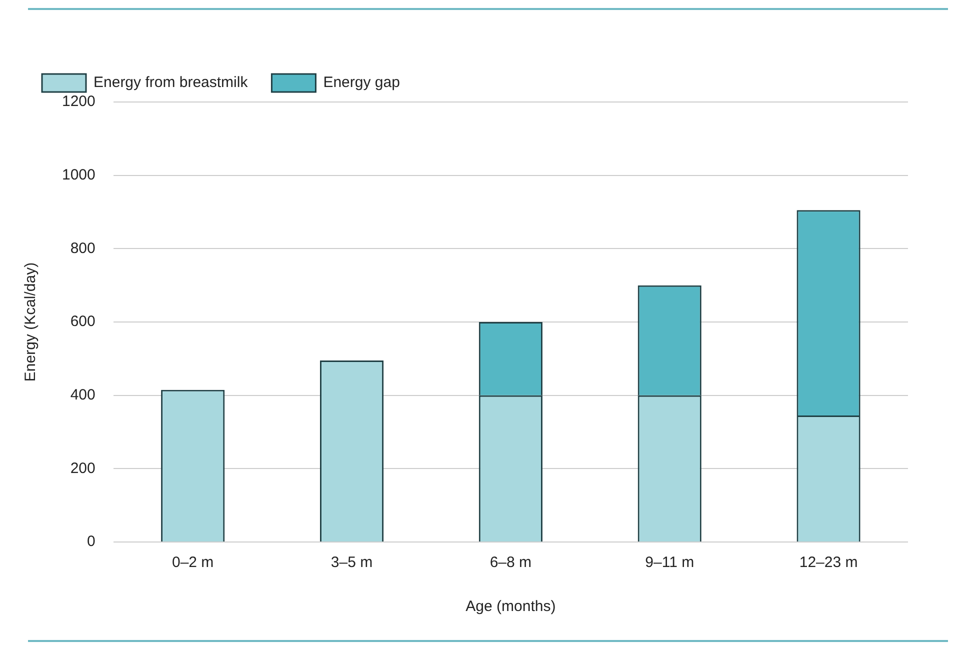 The width and height of the screenshot is (967, 670). I want to click on x-tick-label: 12–23 m, so click(828, 563).